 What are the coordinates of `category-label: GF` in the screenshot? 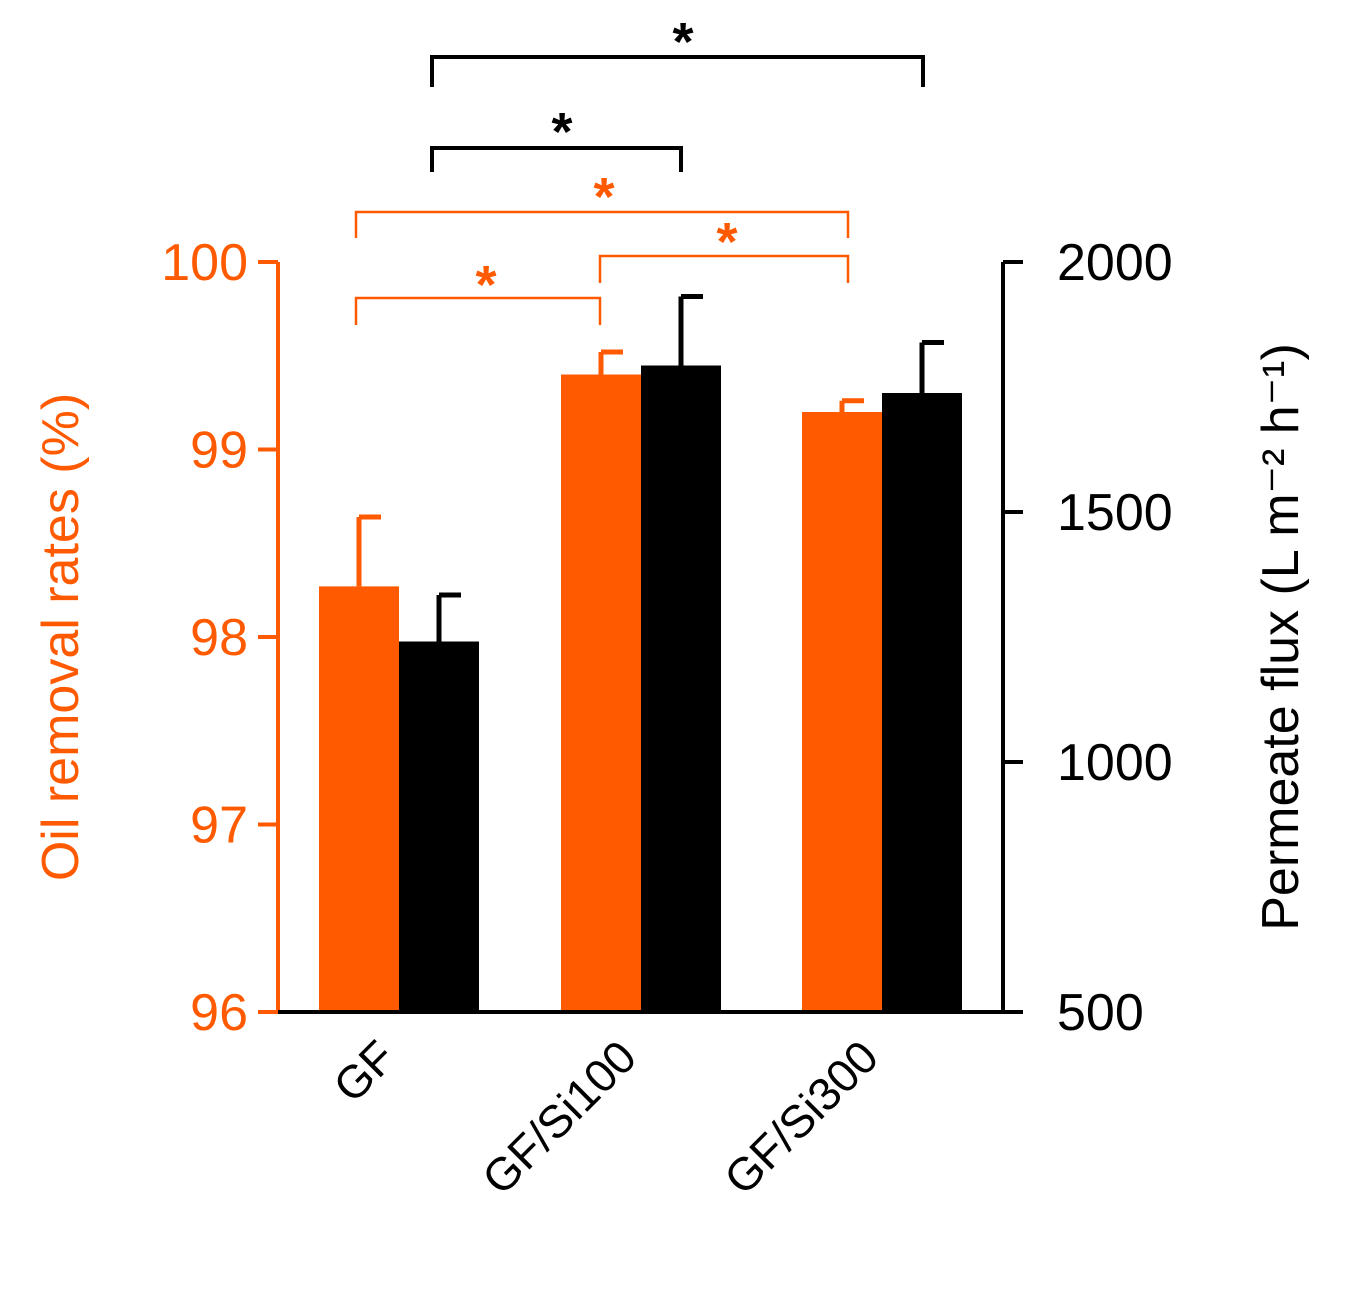 It's located at (364, 1071).